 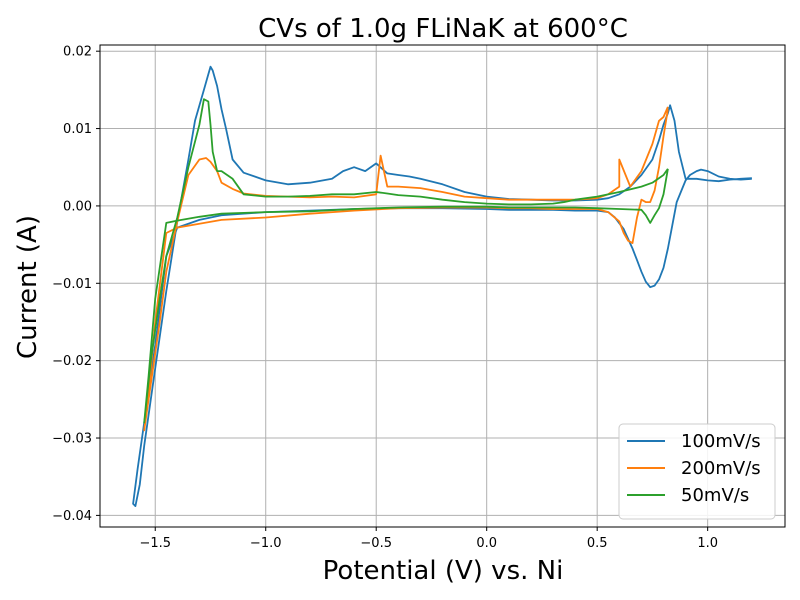 I want to click on y-tick-label: −0.02, so click(x=72, y=361).